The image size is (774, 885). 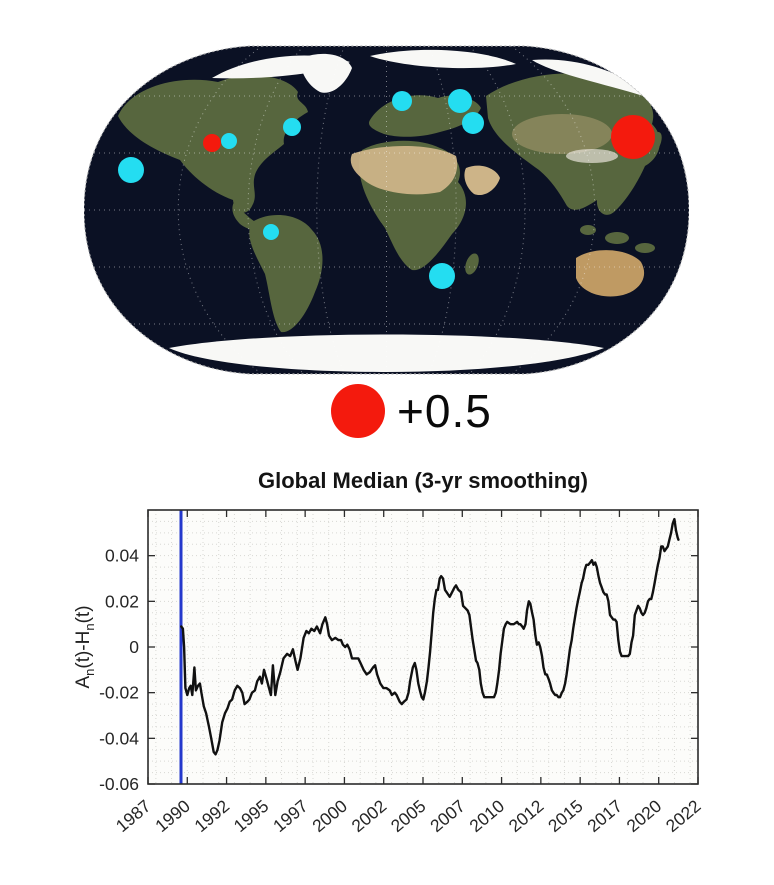 I want to click on x-tick-label: 1997, so click(x=290, y=816).